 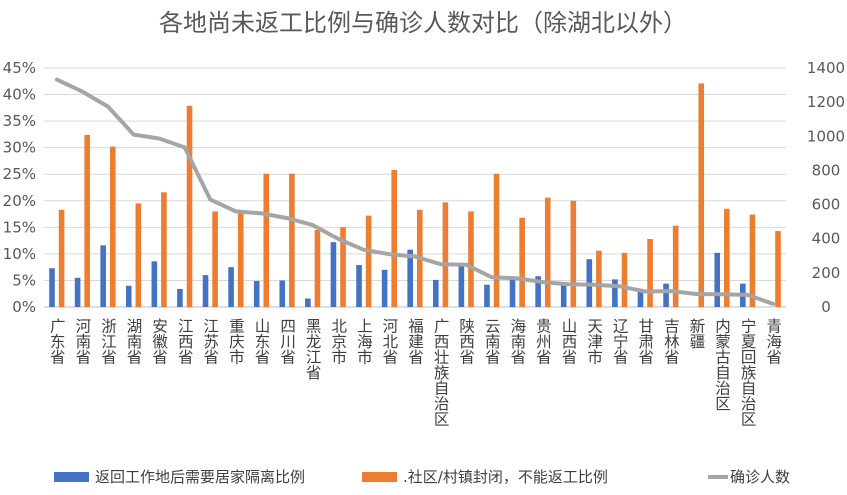 I want to click on y-right-tick-label: 200, so click(x=826, y=273).